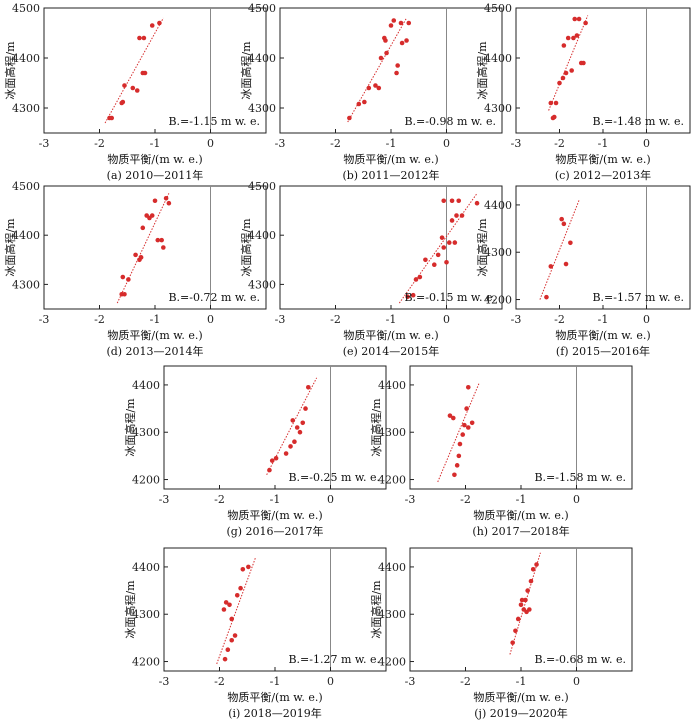 The height and width of the screenshot is (720, 700). I want to click on panel-caption: (j) 2019—2020年, so click(520, 713).